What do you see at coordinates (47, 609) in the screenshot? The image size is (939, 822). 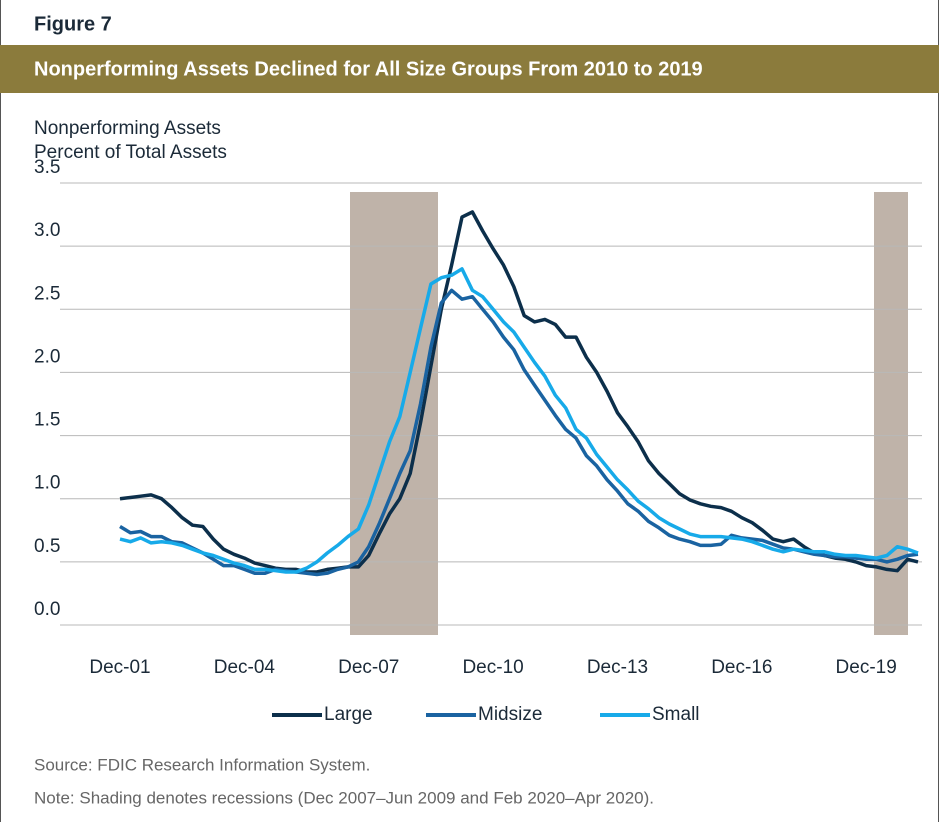 I see `y-tick-label: 0.0` at bounding box center [47, 609].